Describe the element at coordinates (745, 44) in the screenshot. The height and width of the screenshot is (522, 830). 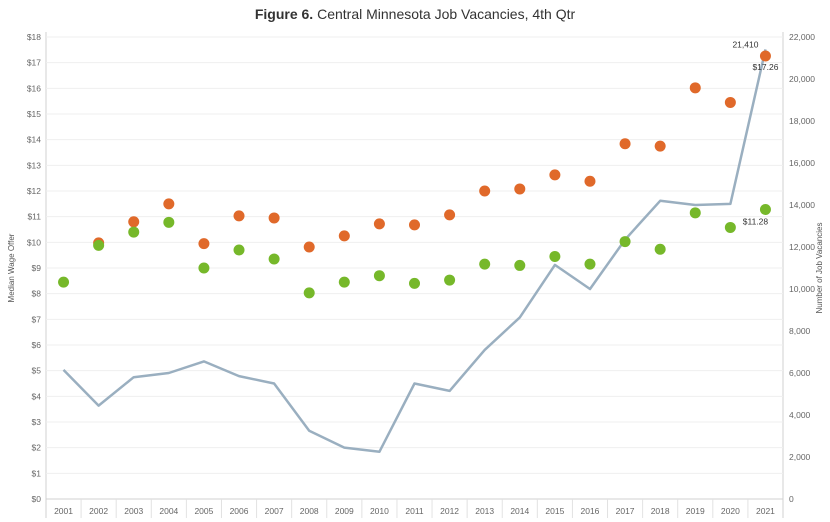
I see `annotation-vacancies: 21,410` at that location.